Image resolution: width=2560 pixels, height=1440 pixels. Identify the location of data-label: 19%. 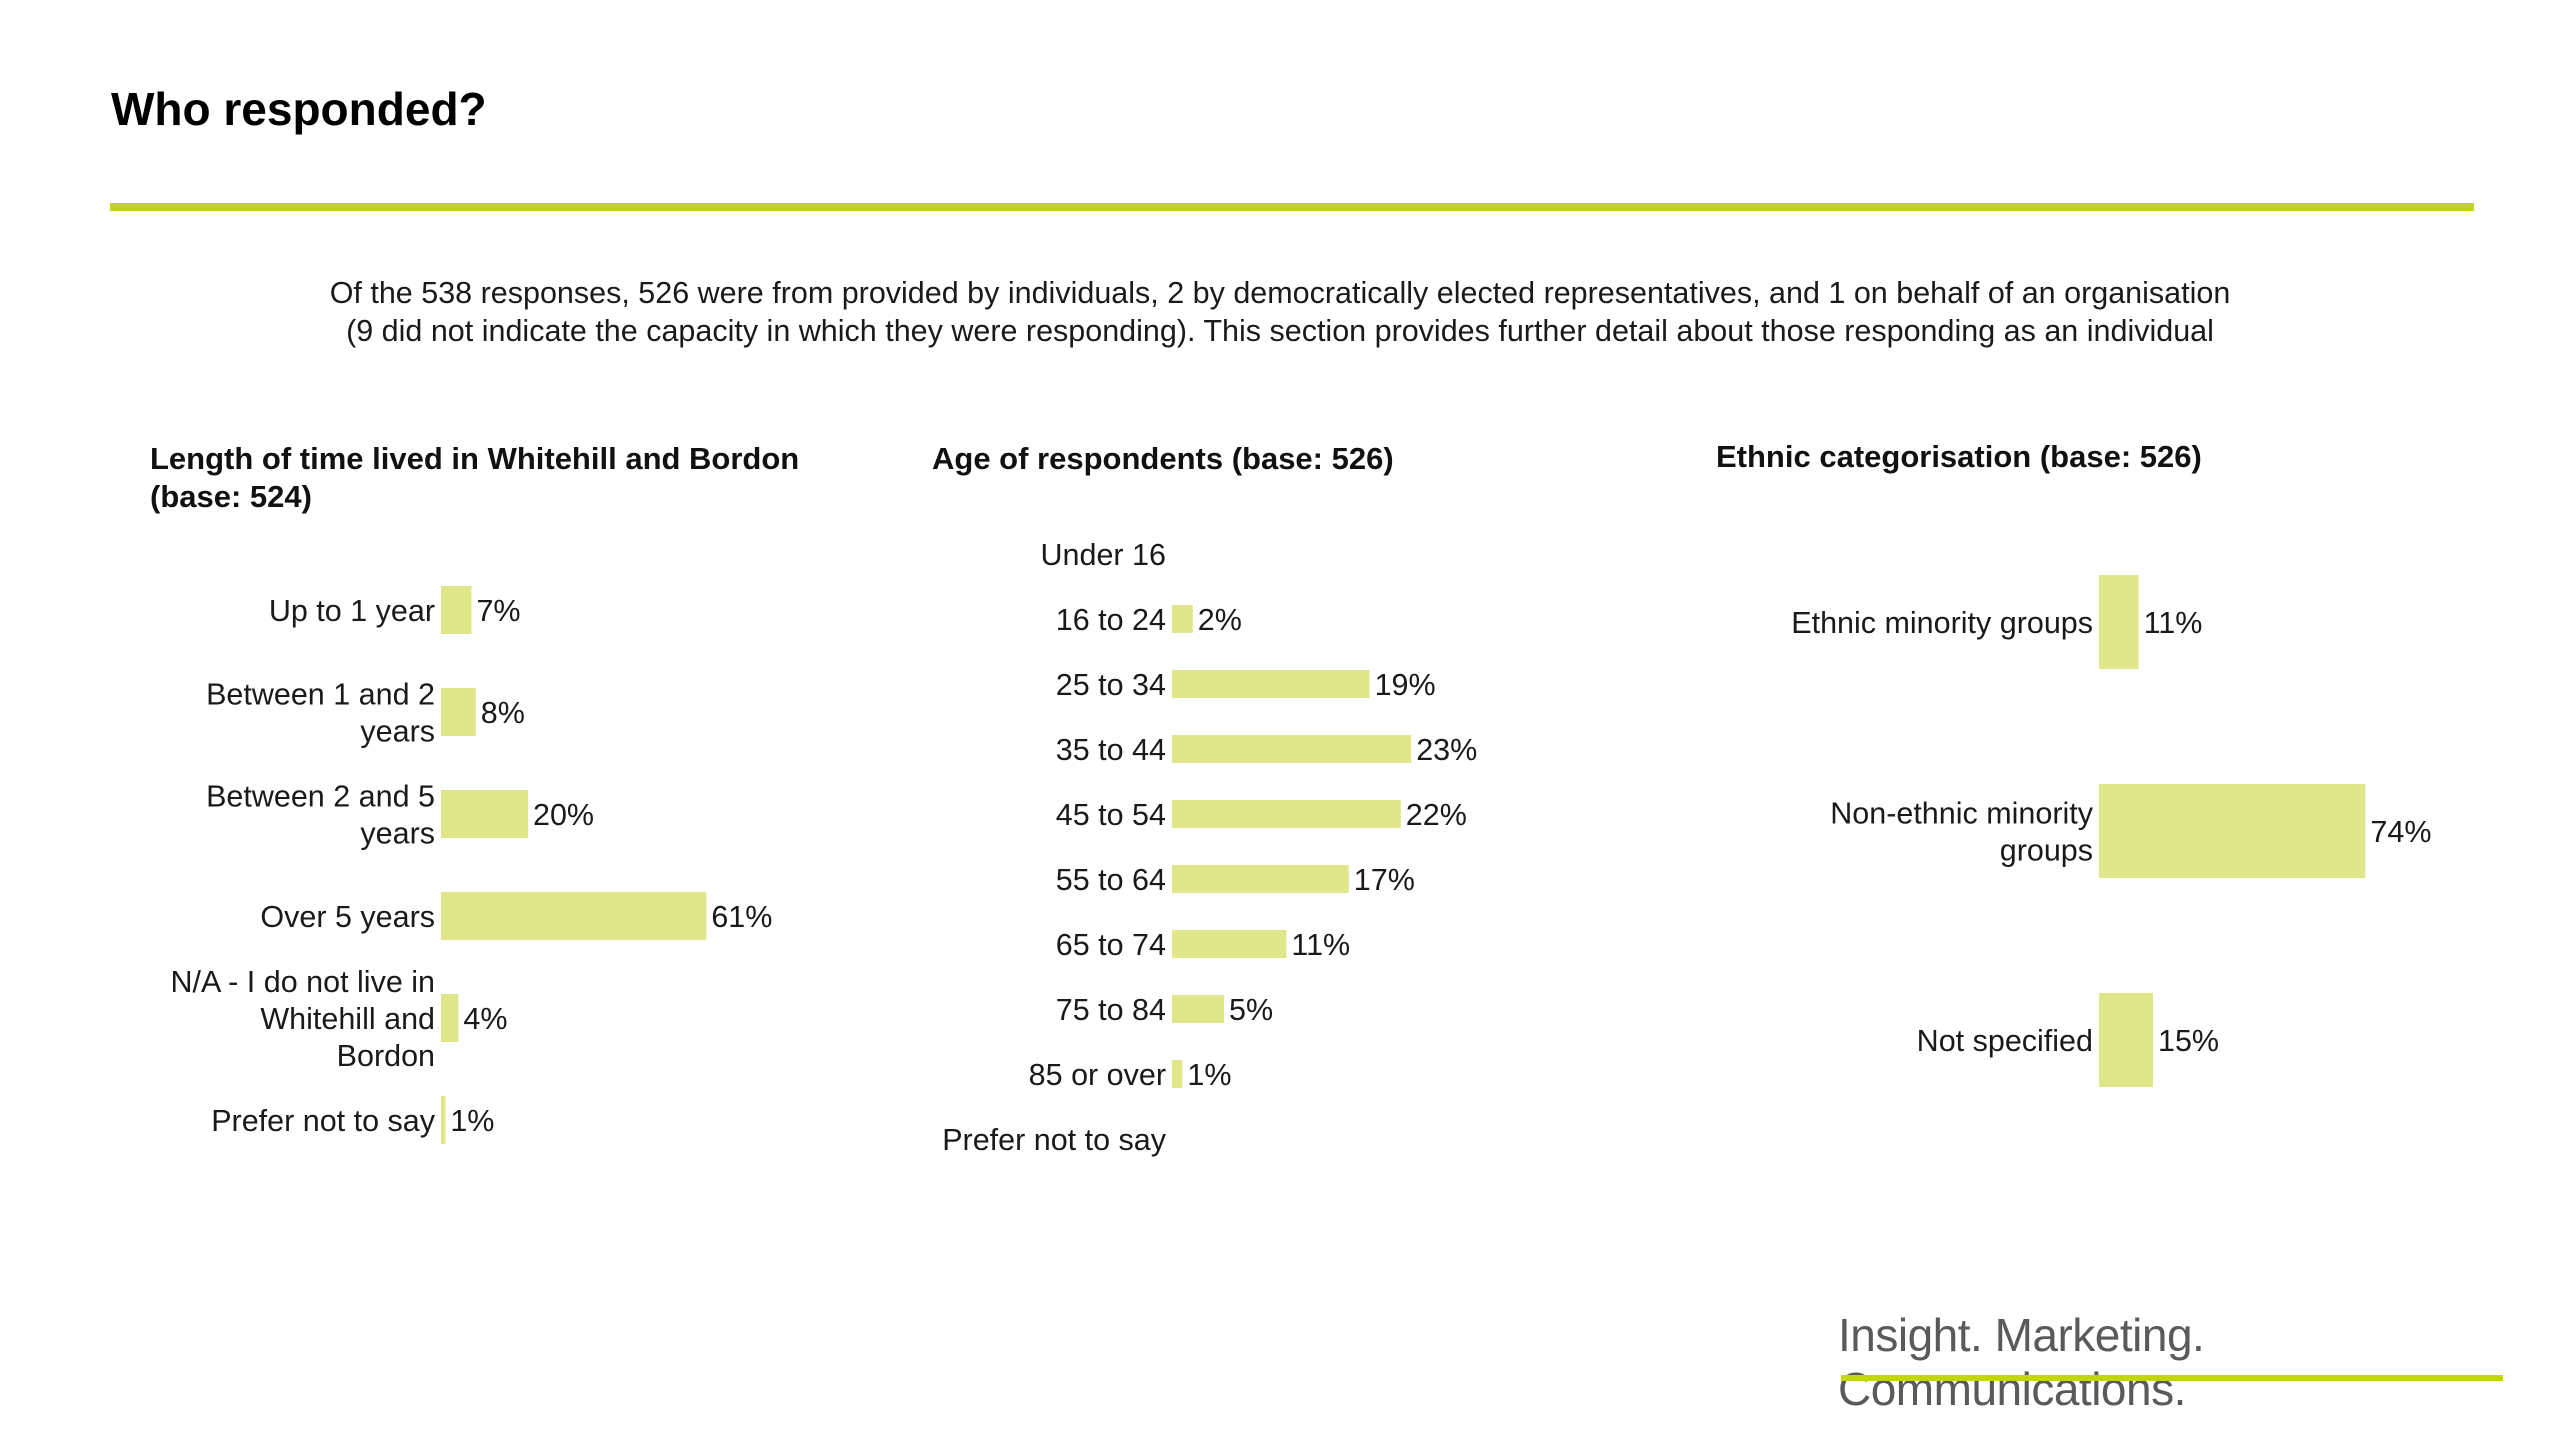
(1405, 685).